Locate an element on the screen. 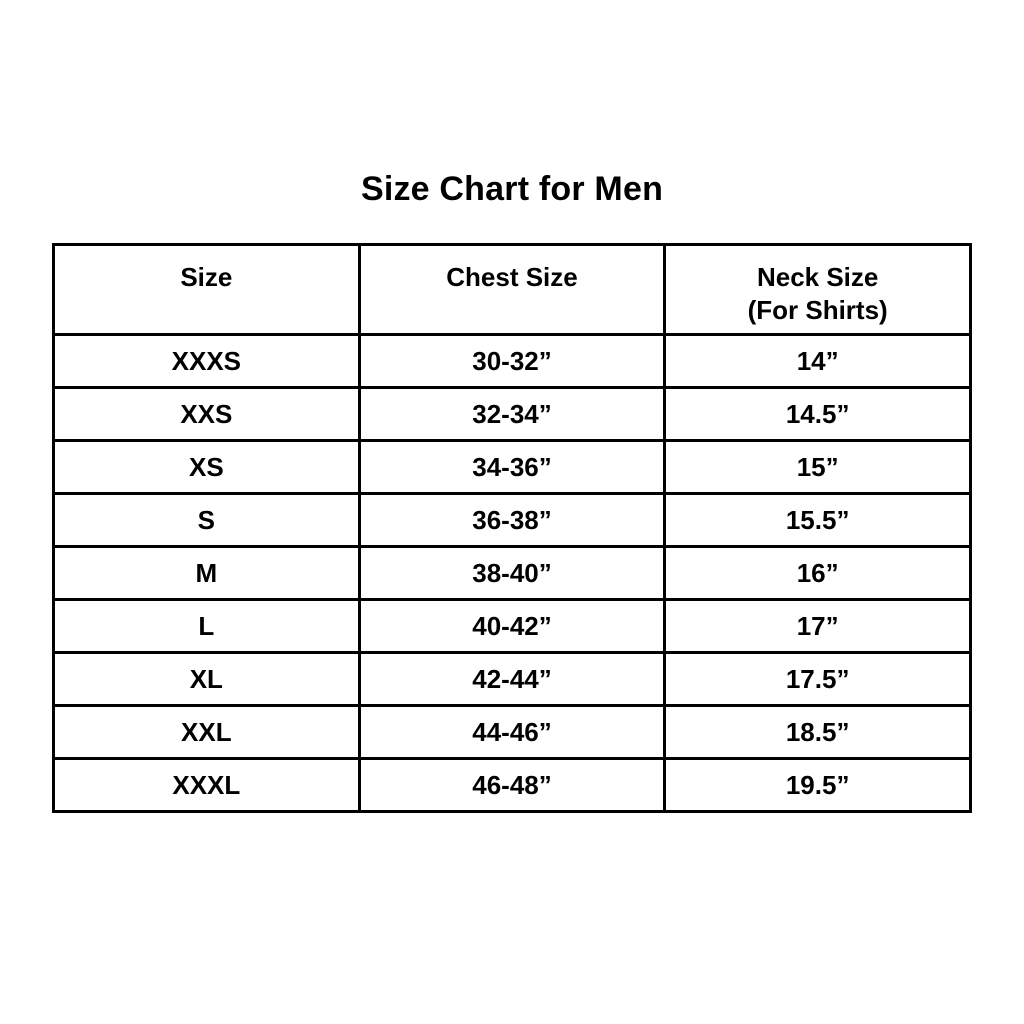  chest-size-cell: 38-40” is located at coordinates (512, 573).